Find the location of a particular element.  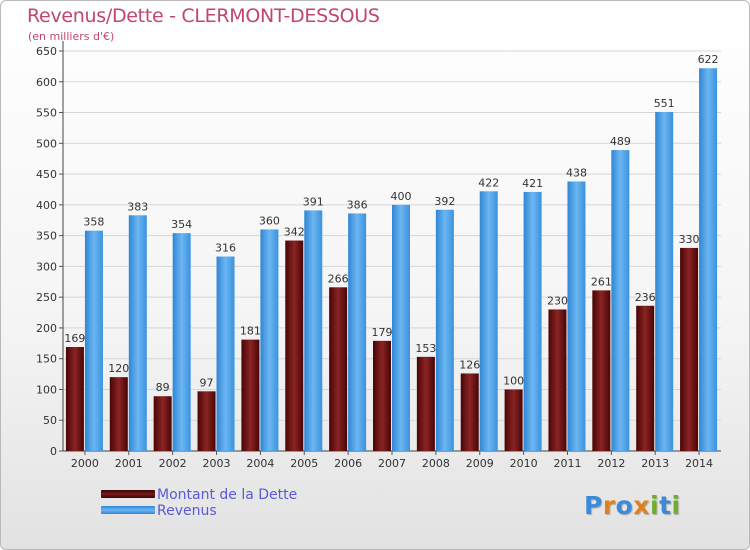

data-label-revenus: 489 is located at coordinates (620, 141).